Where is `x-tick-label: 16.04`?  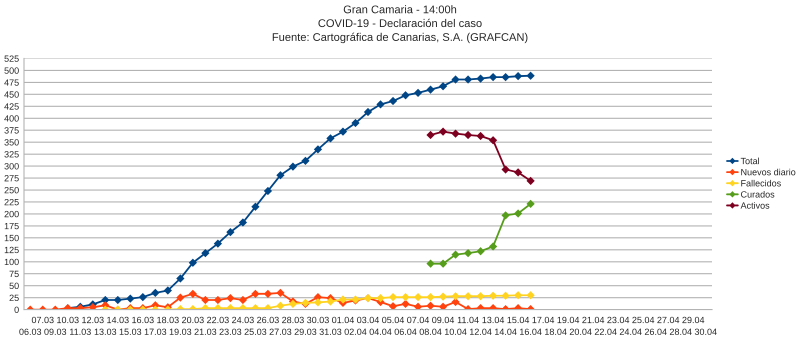 x-tick-label: 16.04 is located at coordinates (531, 331).